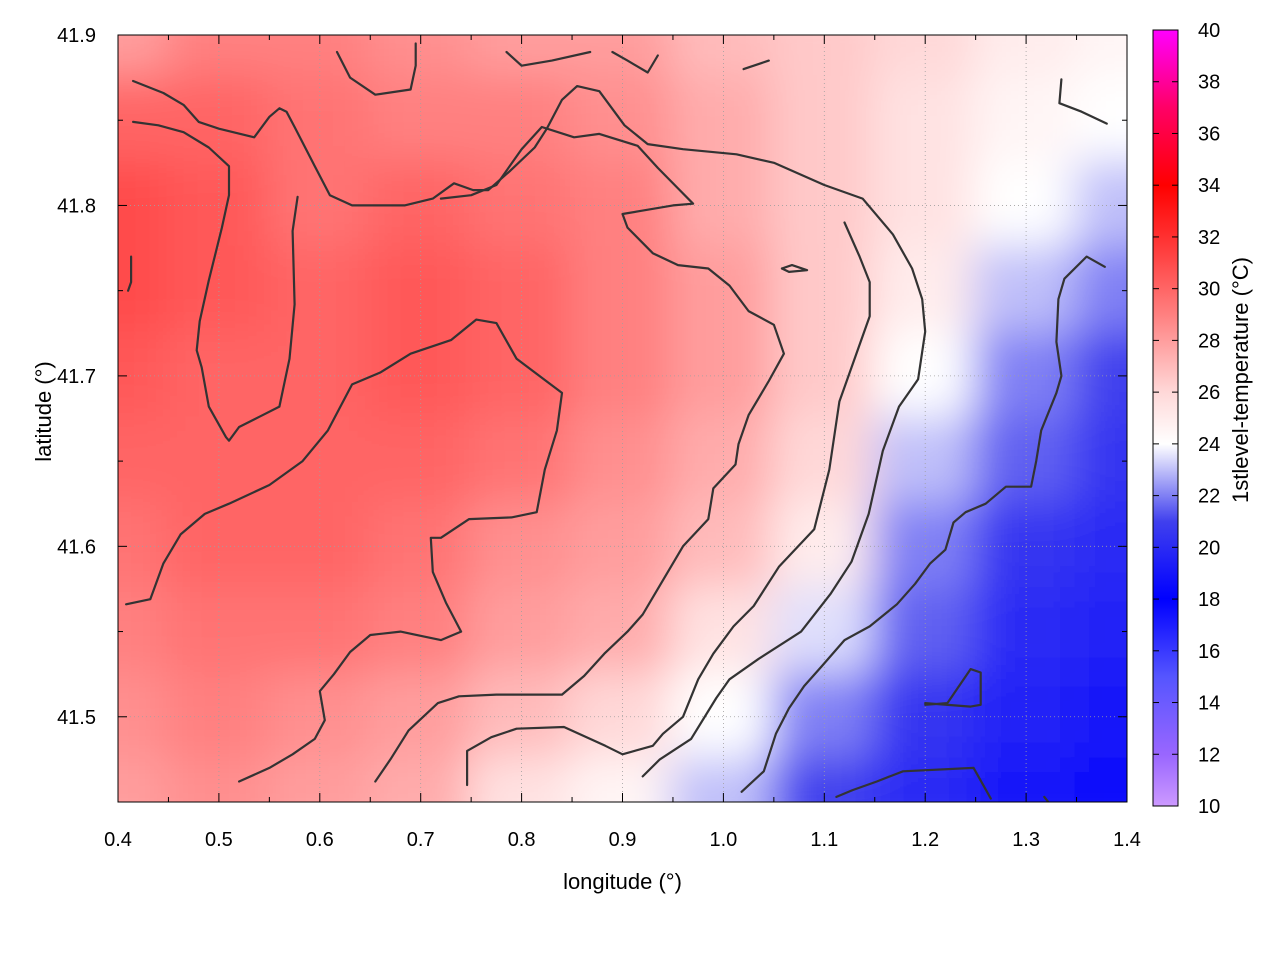  I want to click on x-tick-label: 1.1, so click(824, 840).